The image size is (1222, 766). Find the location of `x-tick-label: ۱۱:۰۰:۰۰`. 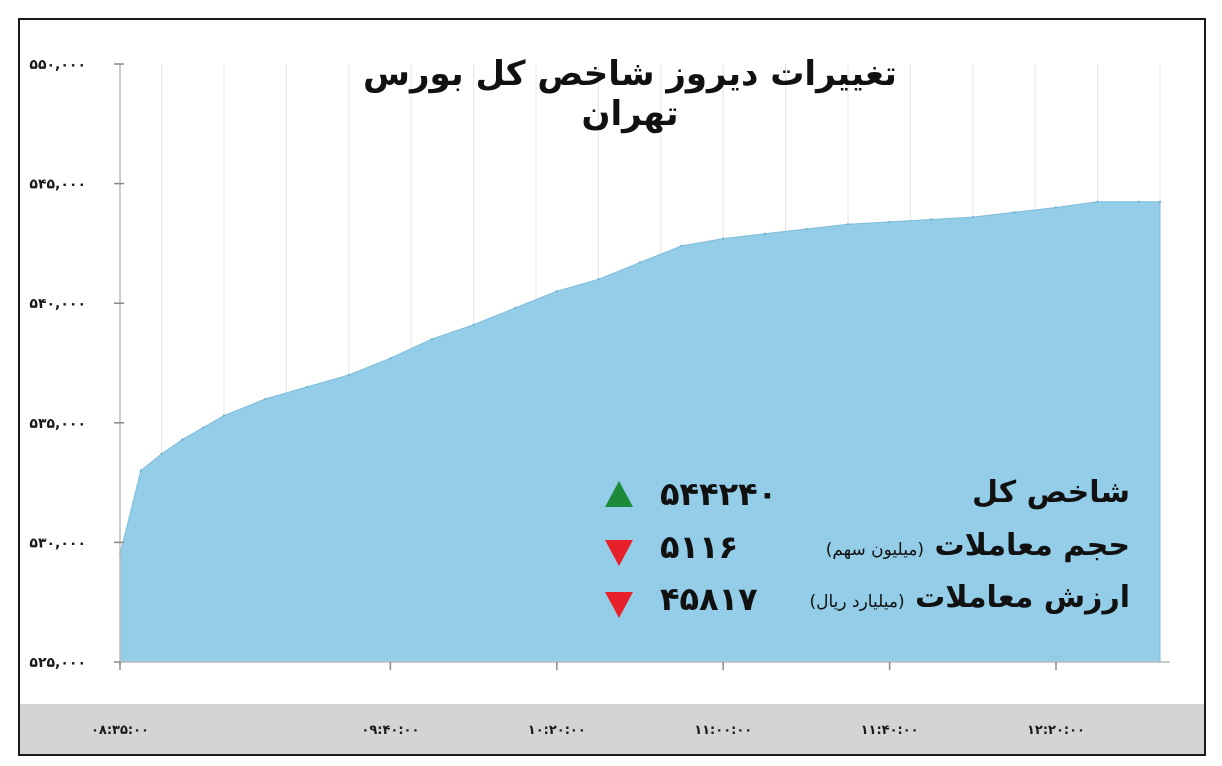

x-tick-label: ۱۱:۰۰:۰۰ is located at coordinates (723, 730).